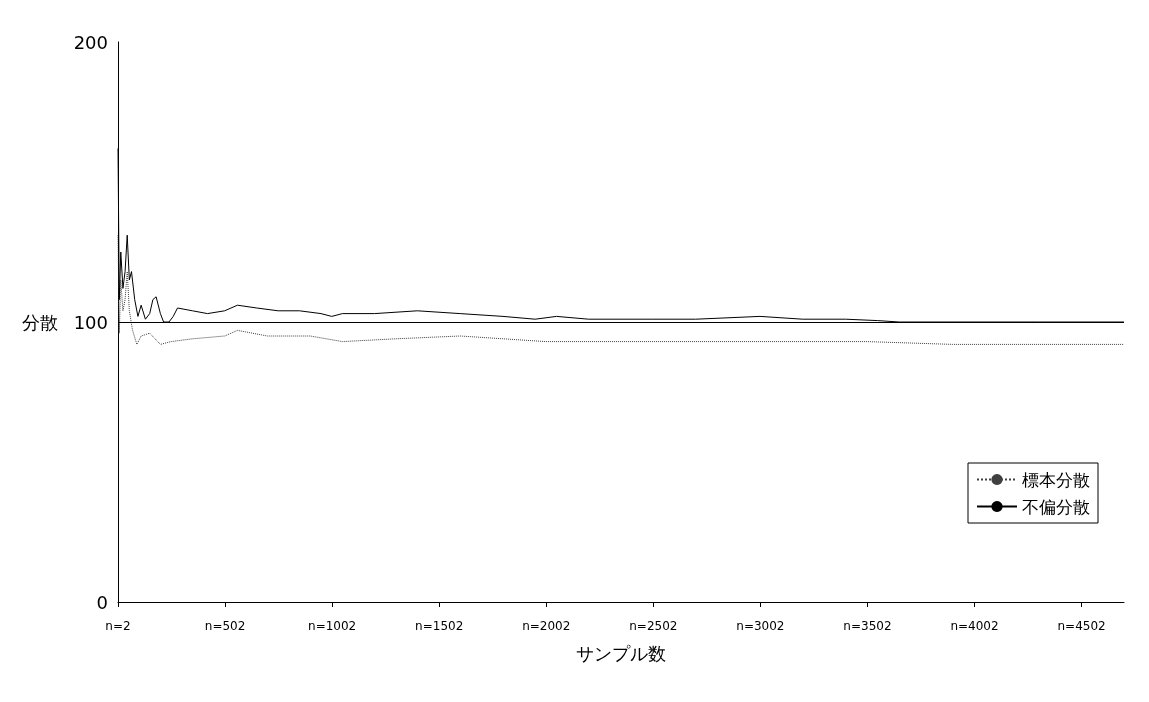  What do you see at coordinates (225, 626) in the screenshot?
I see `x-tick-label: n=502` at bounding box center [225, 626].